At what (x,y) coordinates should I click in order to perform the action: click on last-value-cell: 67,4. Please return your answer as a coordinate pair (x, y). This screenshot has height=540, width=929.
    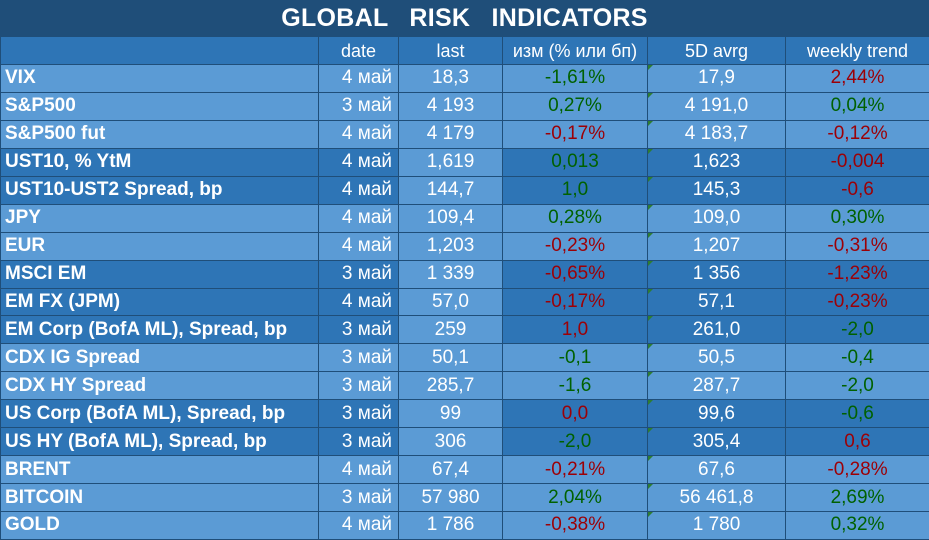
    Looking at the image, I should click on (451, 470).